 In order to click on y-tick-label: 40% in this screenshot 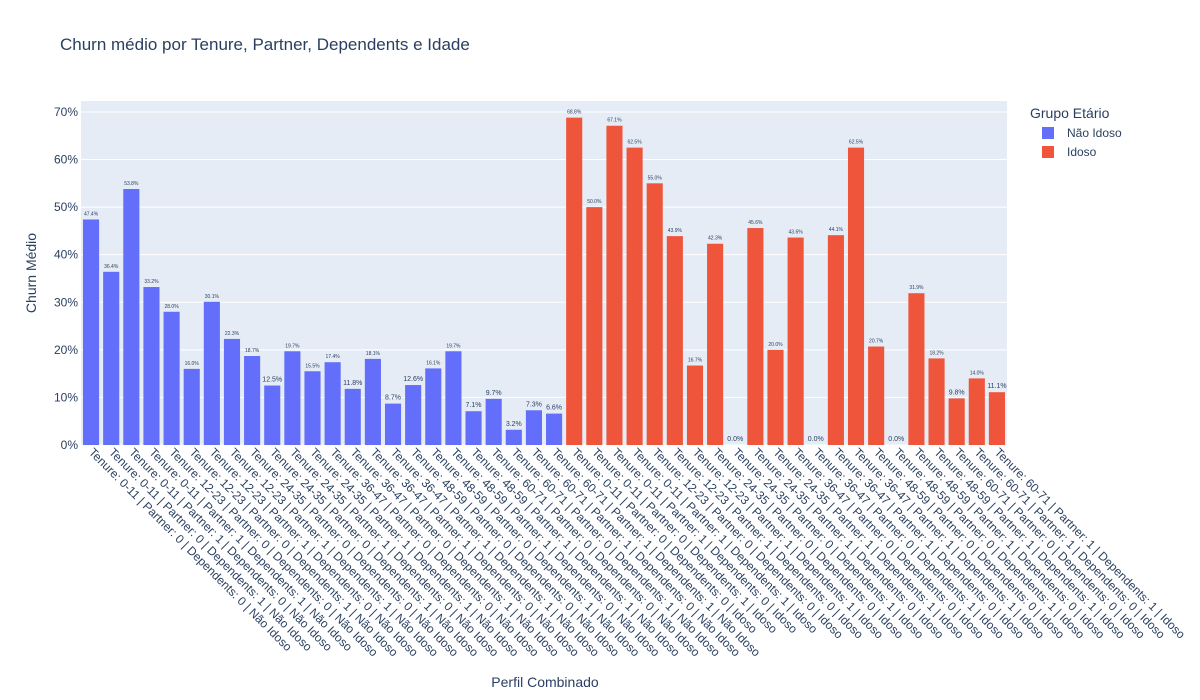, I will do `click(66, 255)`.